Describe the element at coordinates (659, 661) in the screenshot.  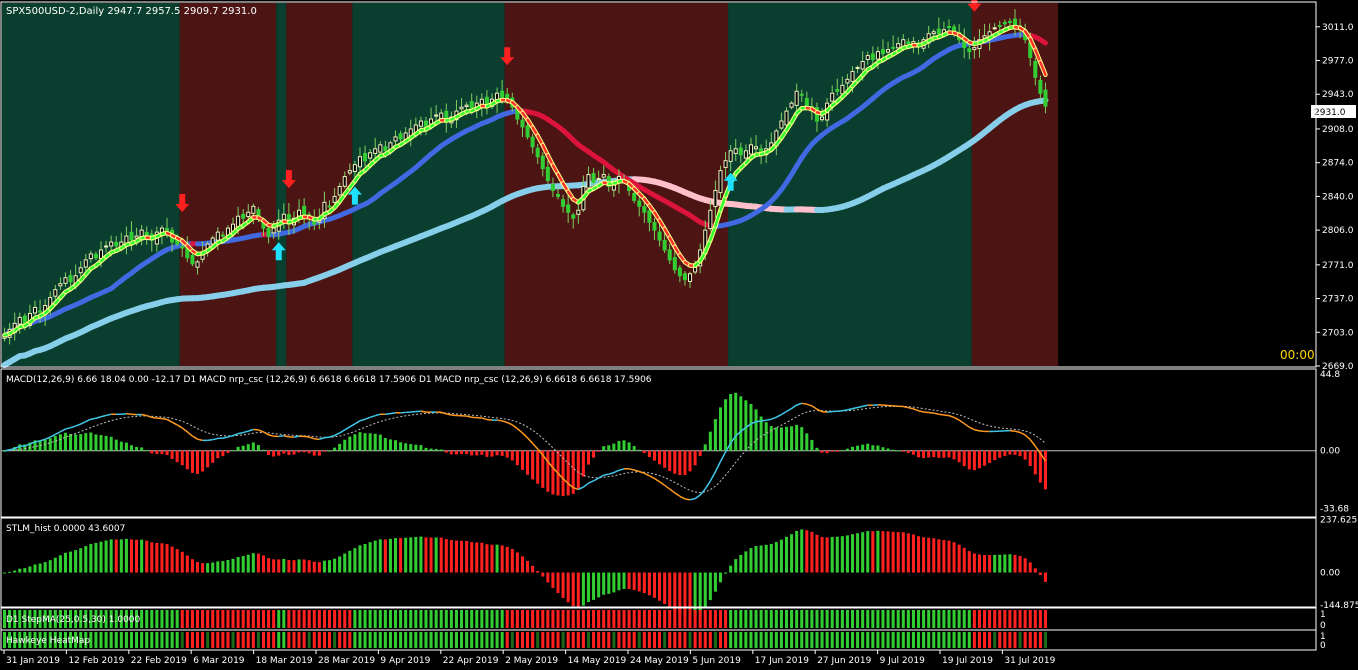
I see `time-tick-label: 24 May 2019` at that location.